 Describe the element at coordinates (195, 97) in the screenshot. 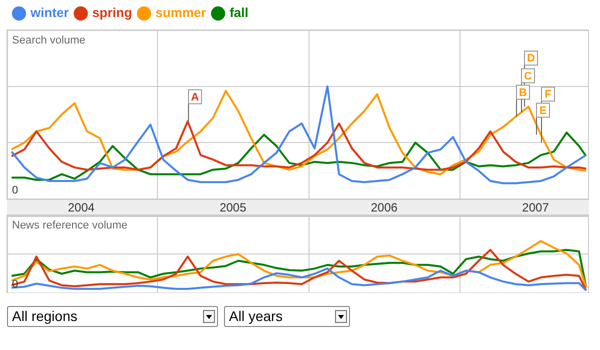

I see `annotation: A` at that location.